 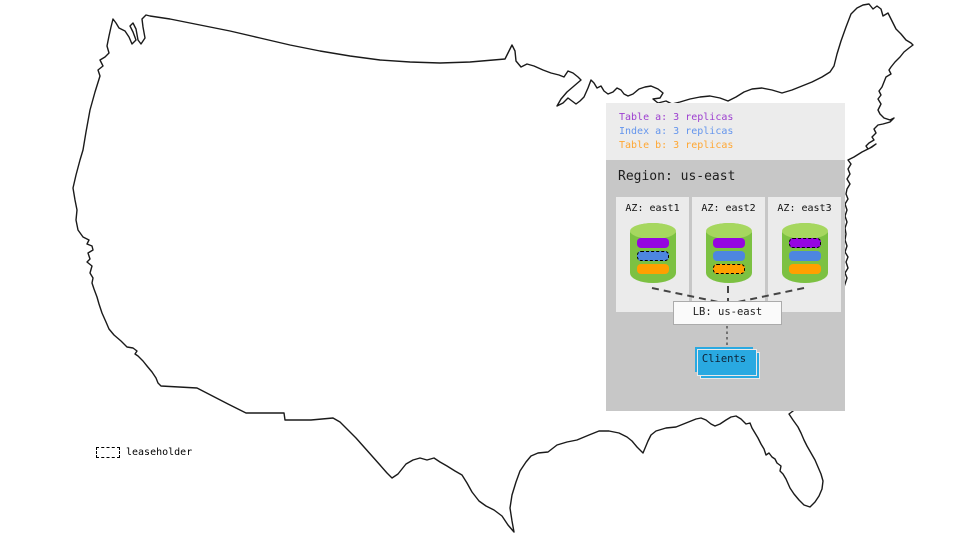 I want to click on legend-item-table-a: Table a: 3 replicas, so click(x=676, y=117).